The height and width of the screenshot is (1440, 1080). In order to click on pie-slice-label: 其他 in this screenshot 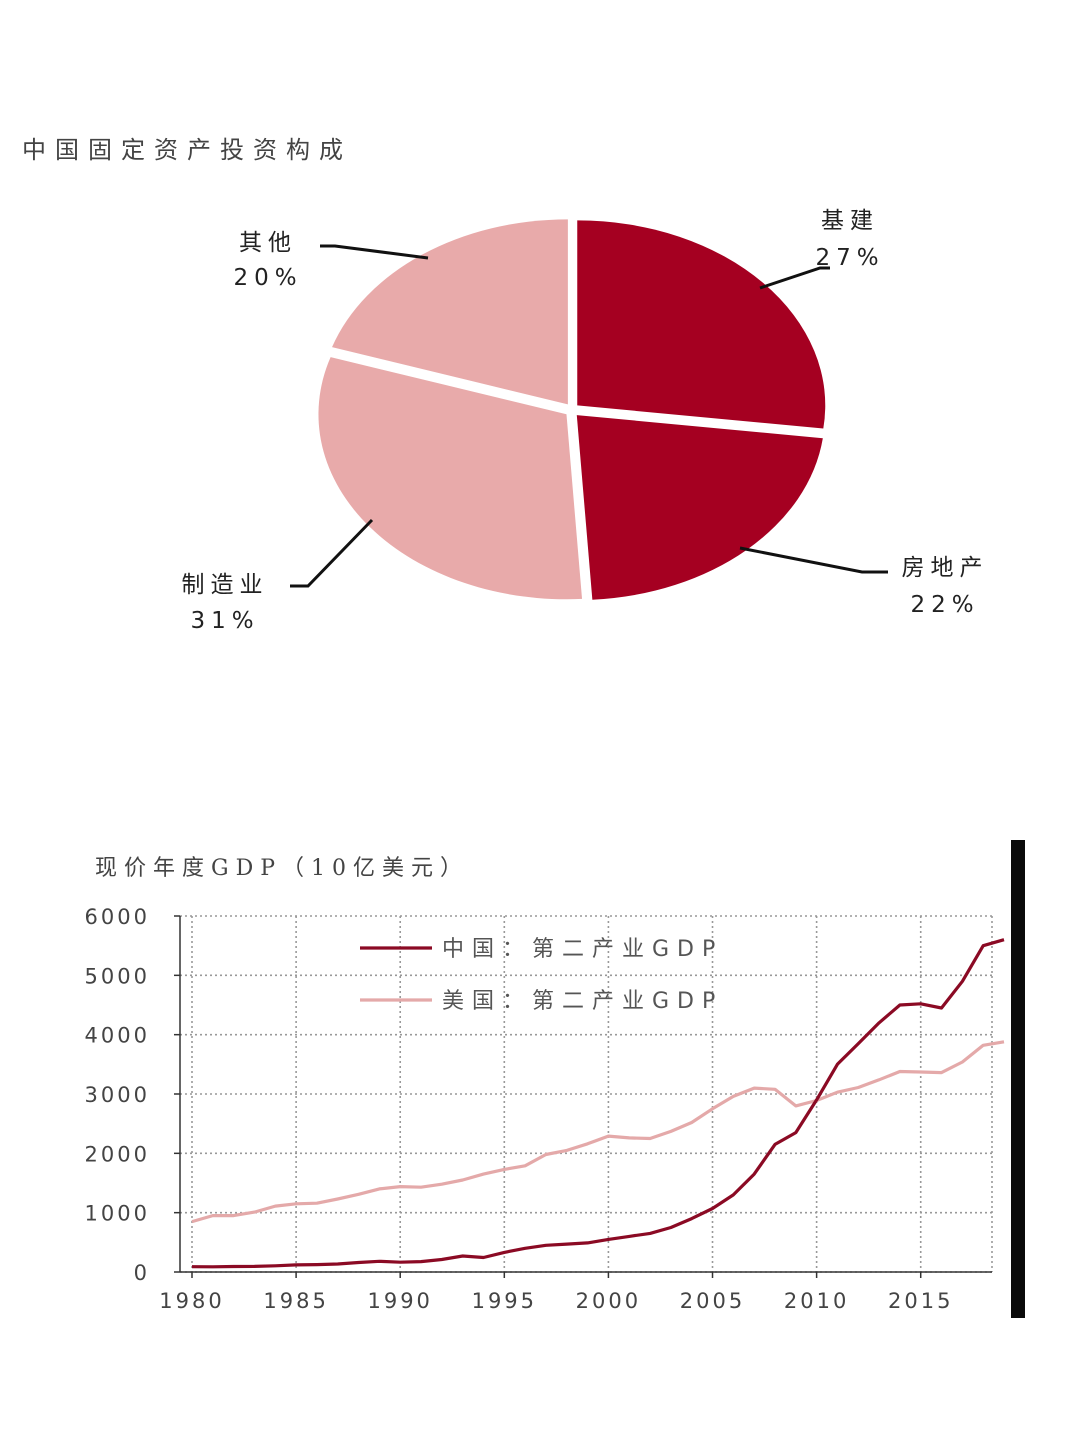, I will do `click(268, 243)`.